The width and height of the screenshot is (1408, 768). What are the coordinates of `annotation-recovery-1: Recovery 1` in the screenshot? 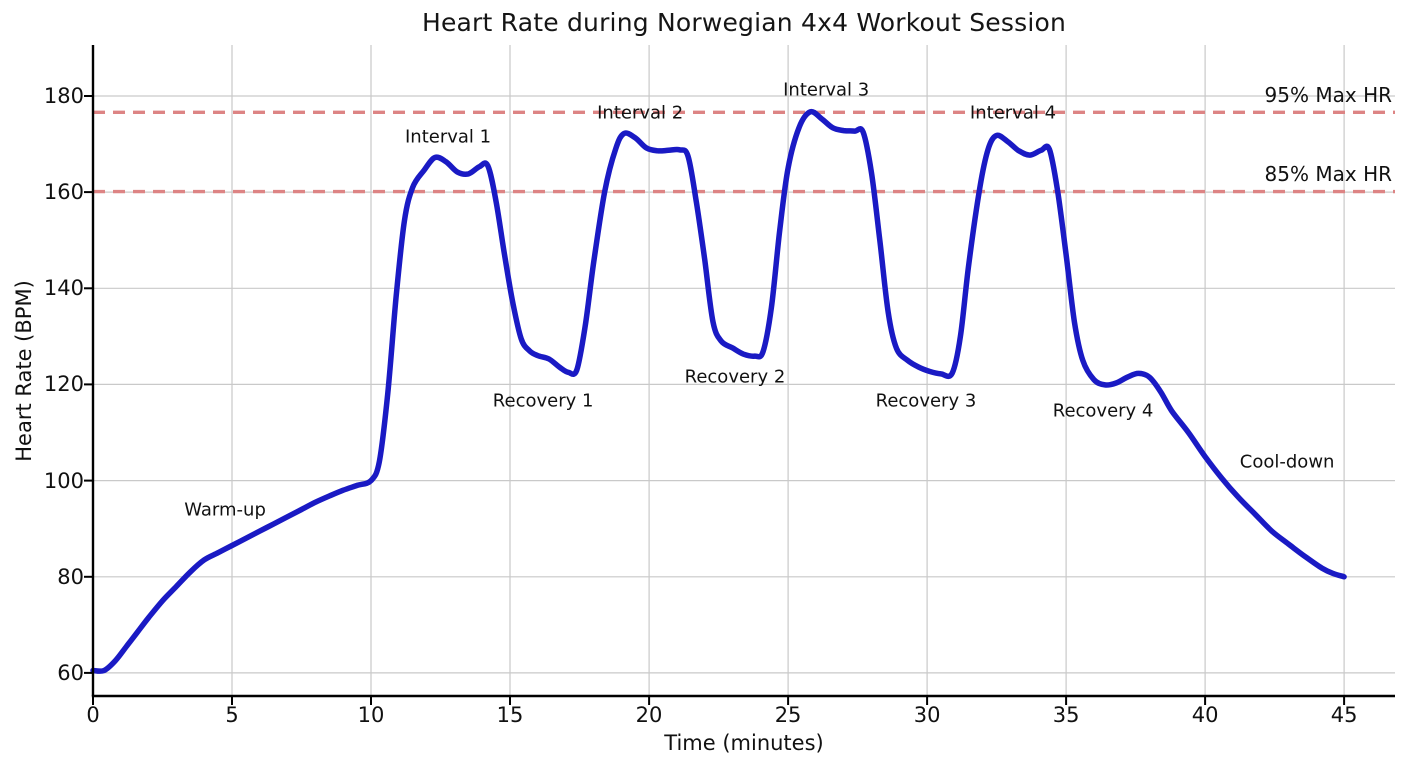 It's located at (543, 401).